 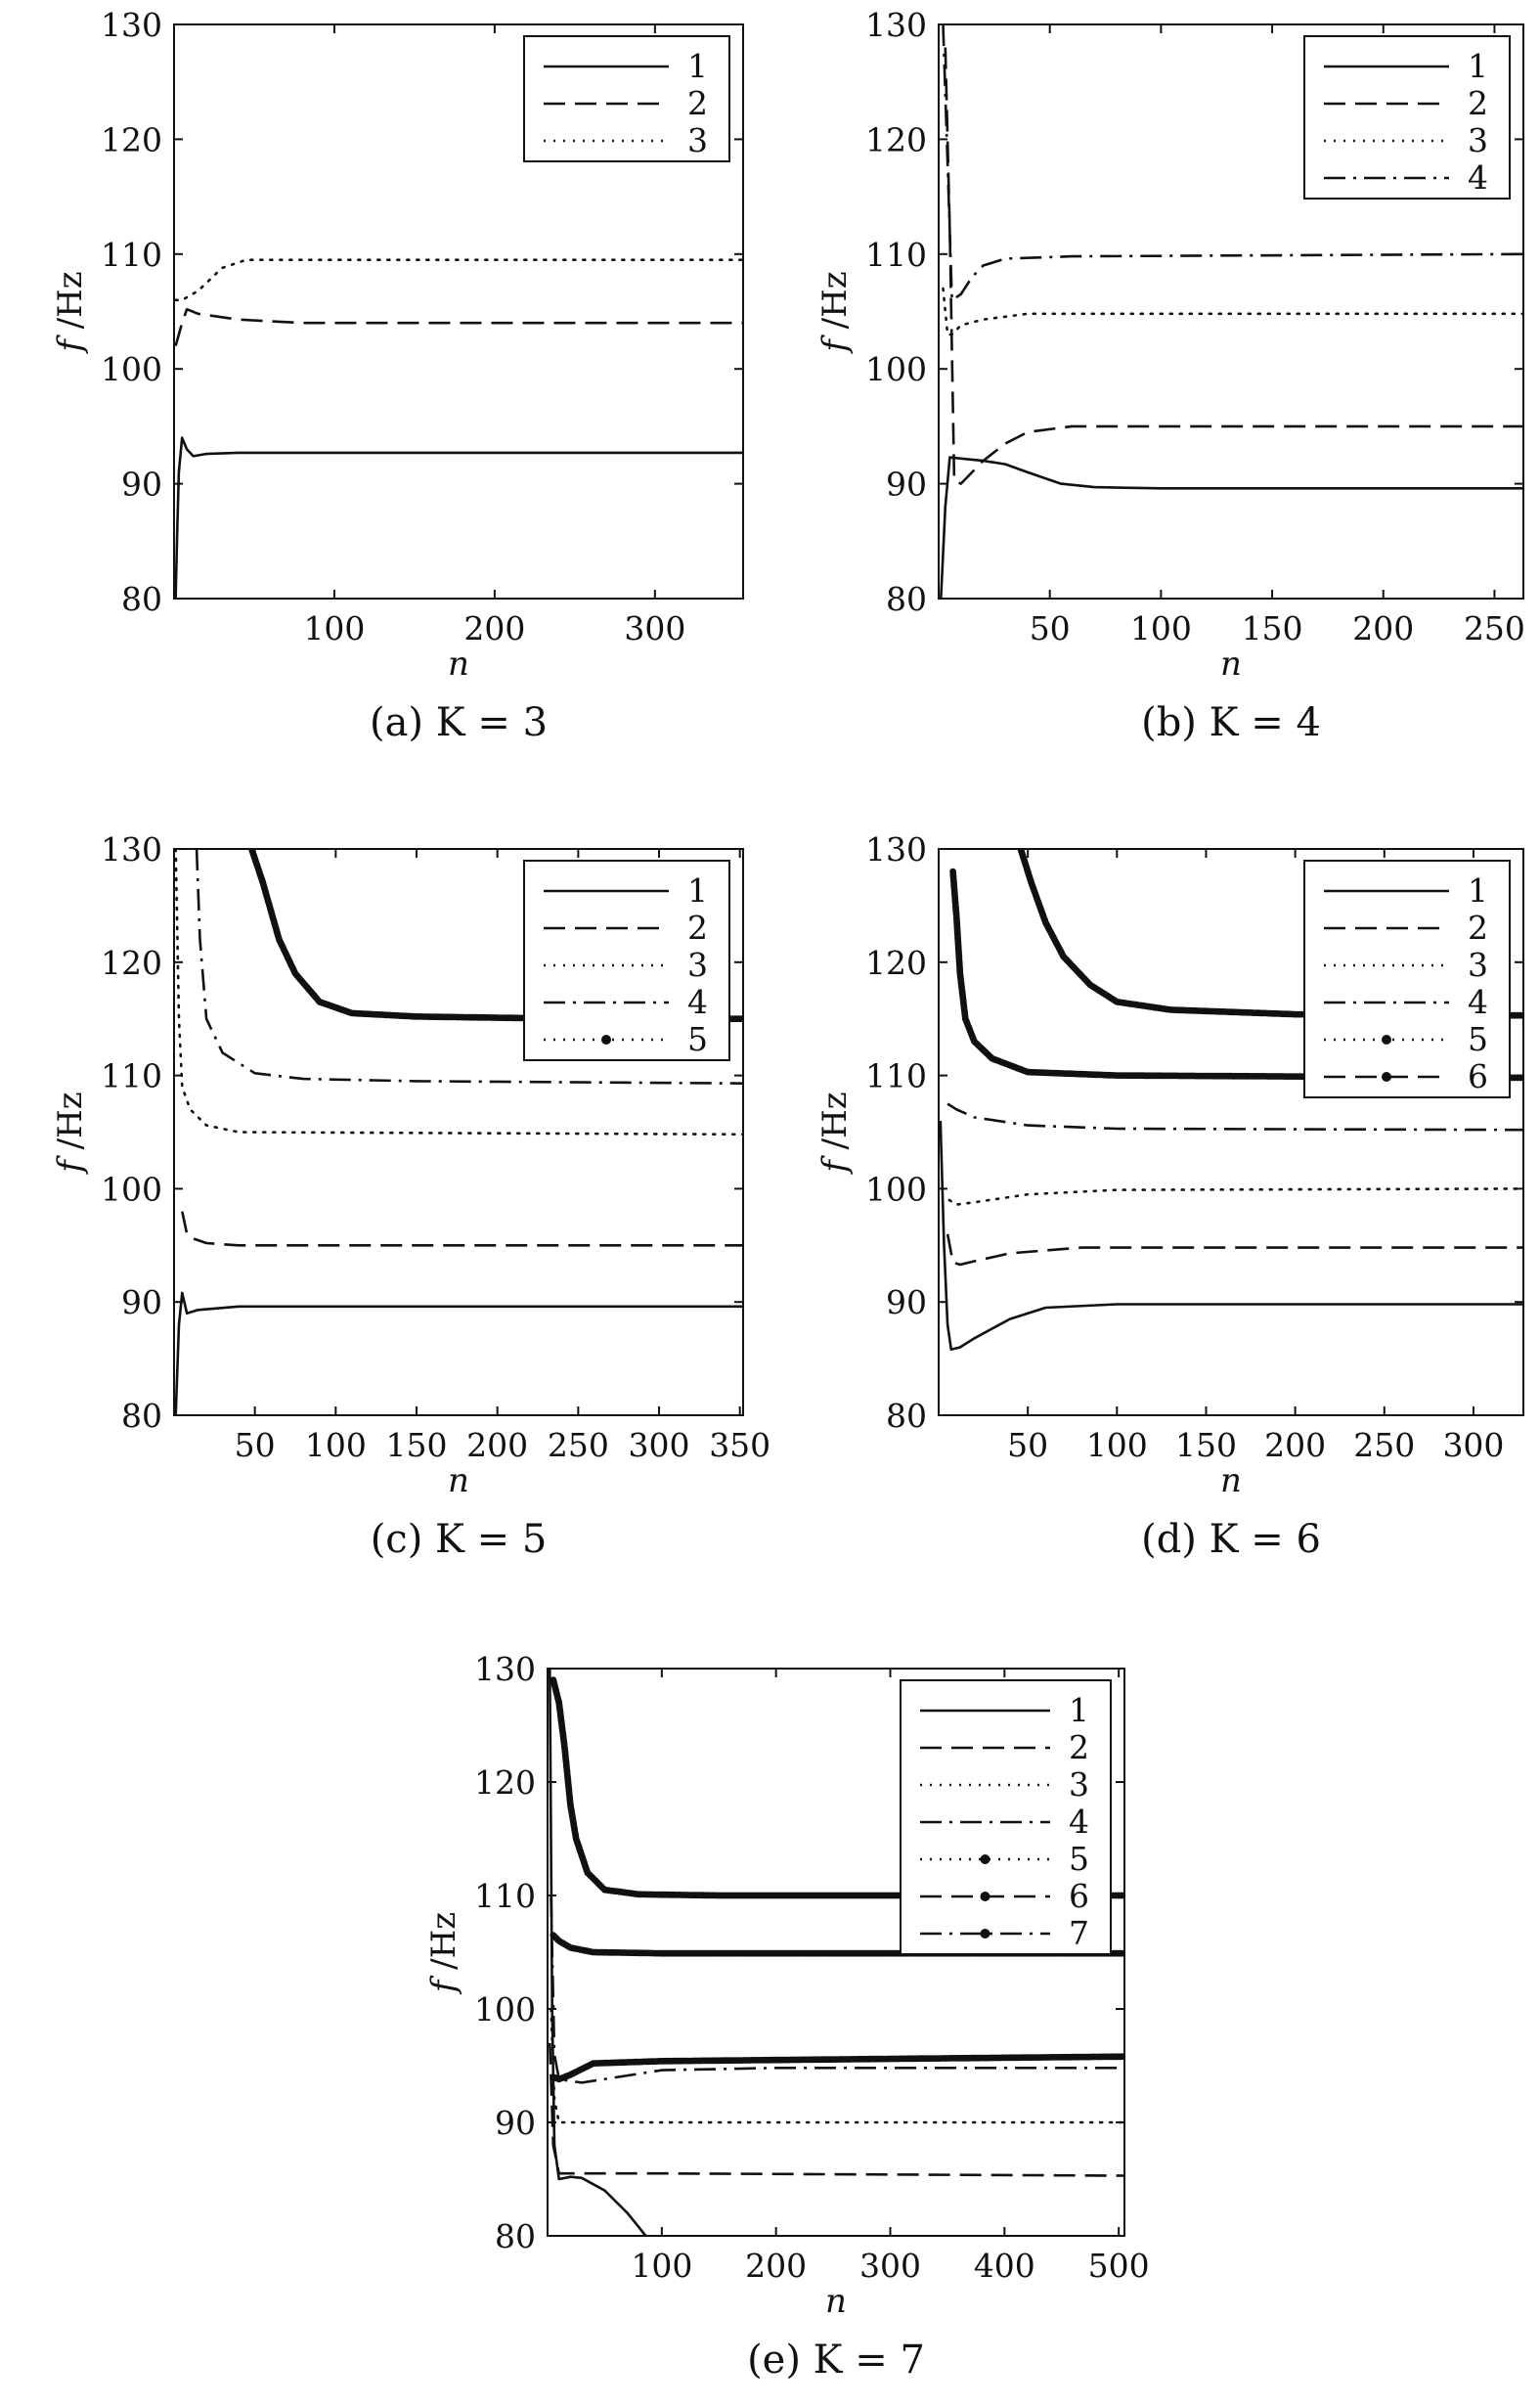 What do you see at coordinates (131, 255) in the screenshot?
I see `y-tick-label: 110` at bounding box center [131, 255].